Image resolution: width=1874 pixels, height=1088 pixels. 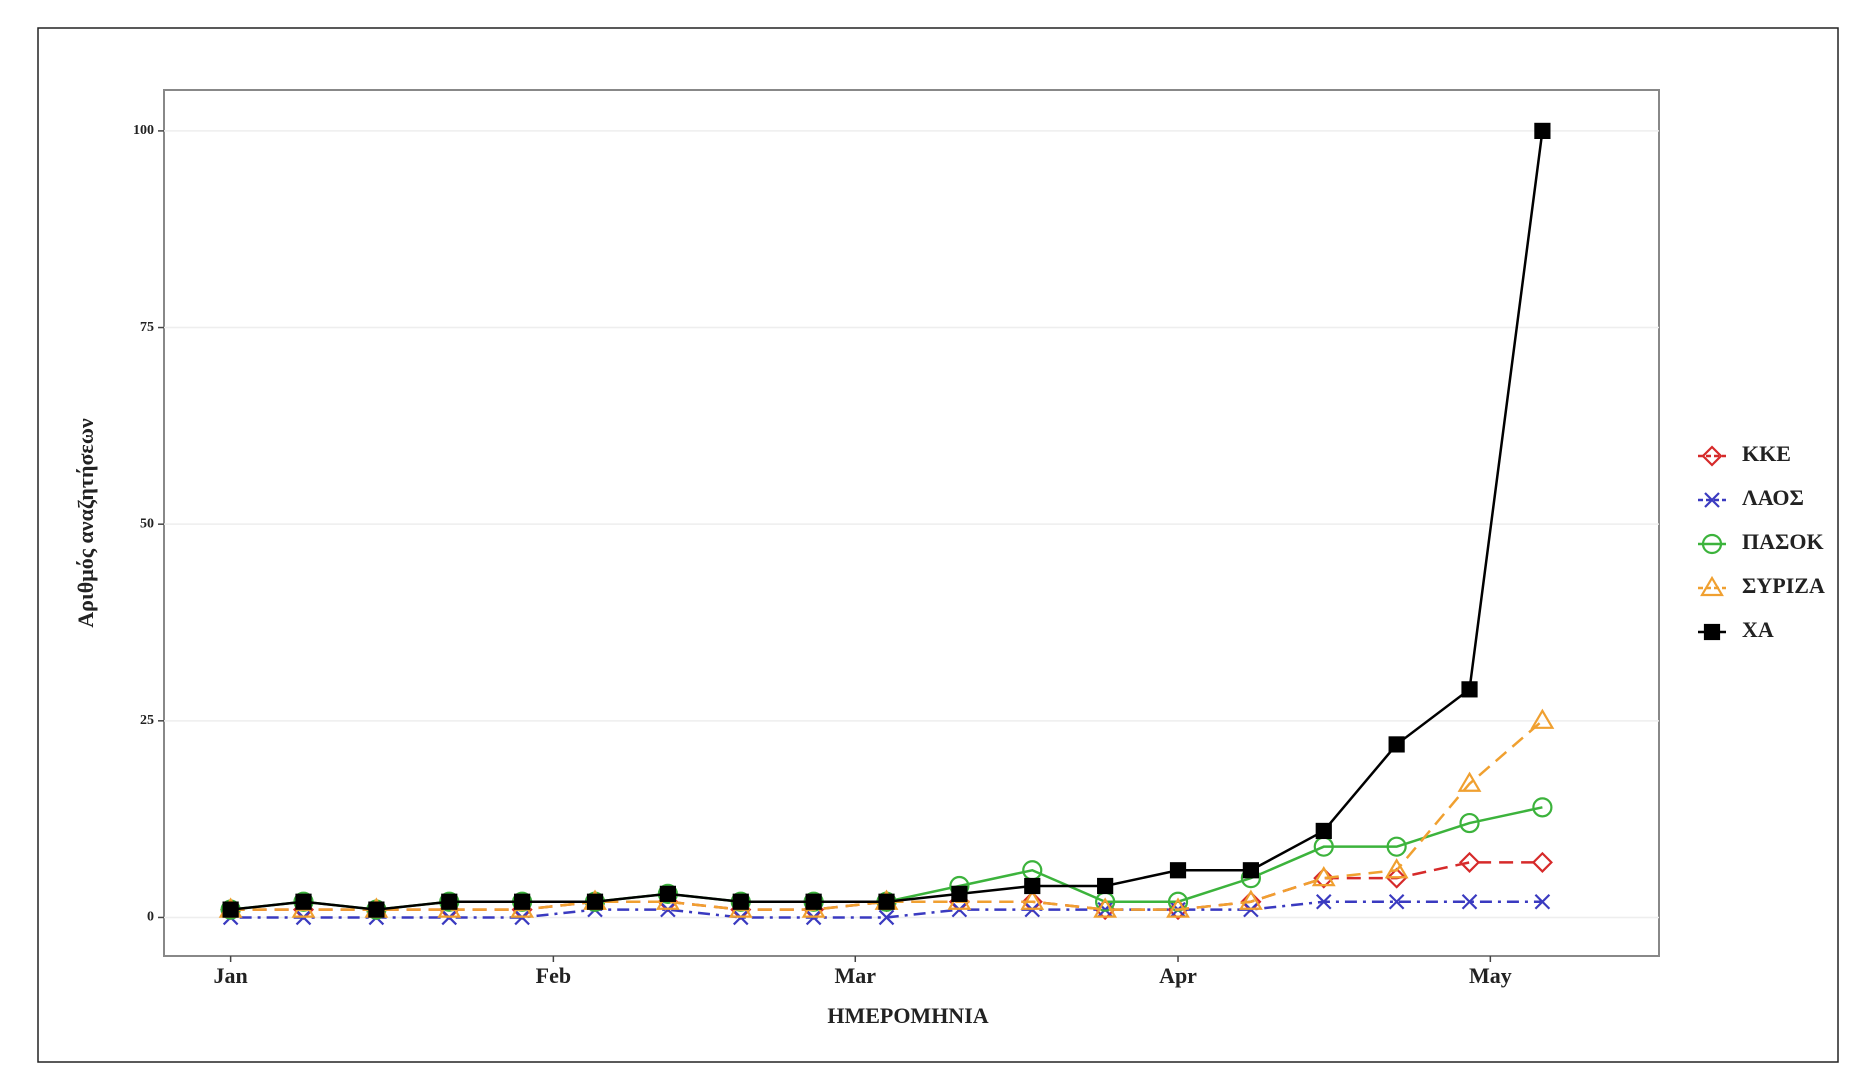 What do you see at coordinates (150, 917) in the screenshot?
I see `y-tick-label: 0` at bounding box center [150, 917].